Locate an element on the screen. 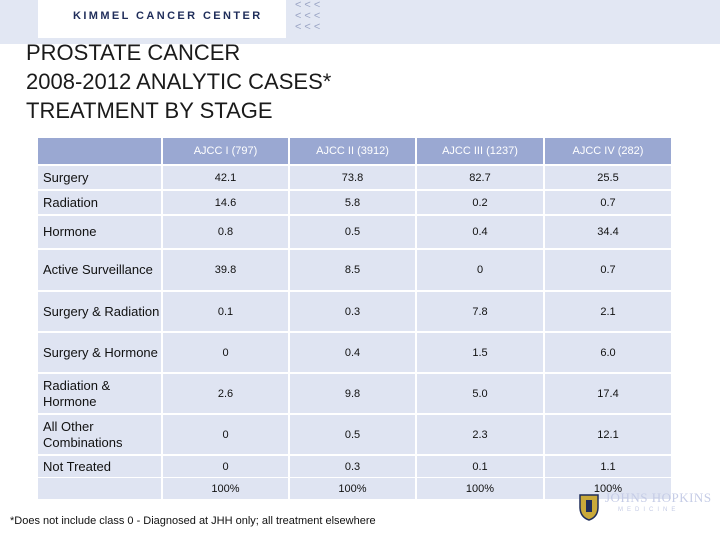 The image size is (720, 540). row-label: All Other Combinations is located at coordinates (83, 434).